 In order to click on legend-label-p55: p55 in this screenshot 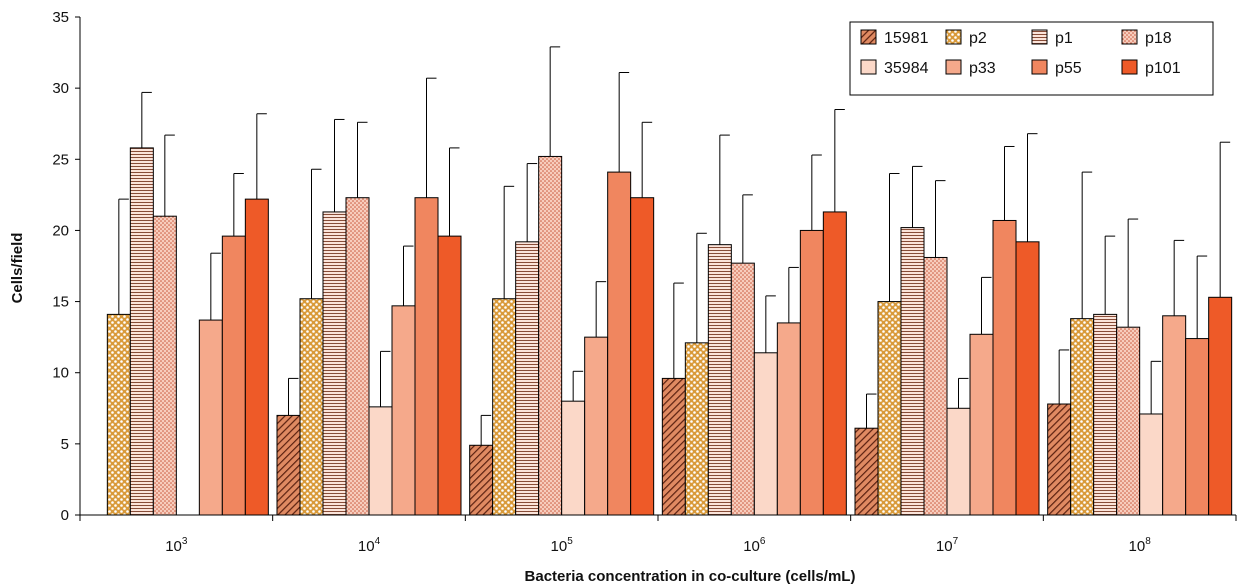, I will do `click(1068, 68)`.